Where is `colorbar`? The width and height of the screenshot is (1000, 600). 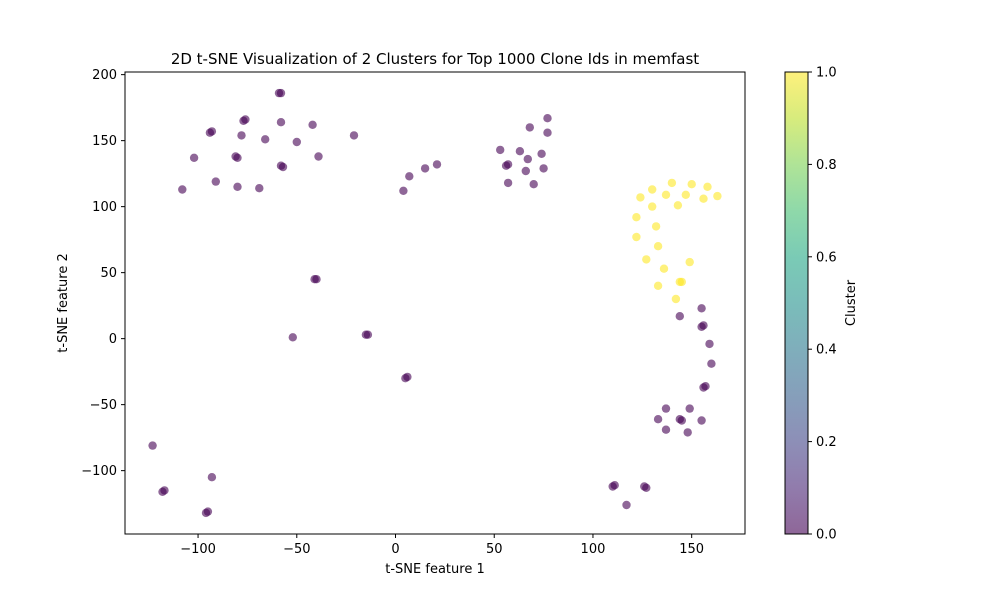 colorbar is located at coordinates (796, 303).